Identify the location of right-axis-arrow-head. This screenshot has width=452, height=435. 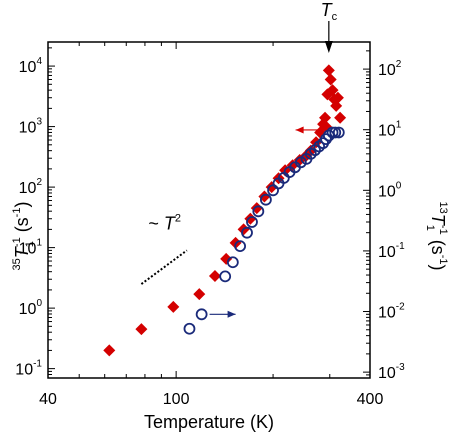
(231, 314).